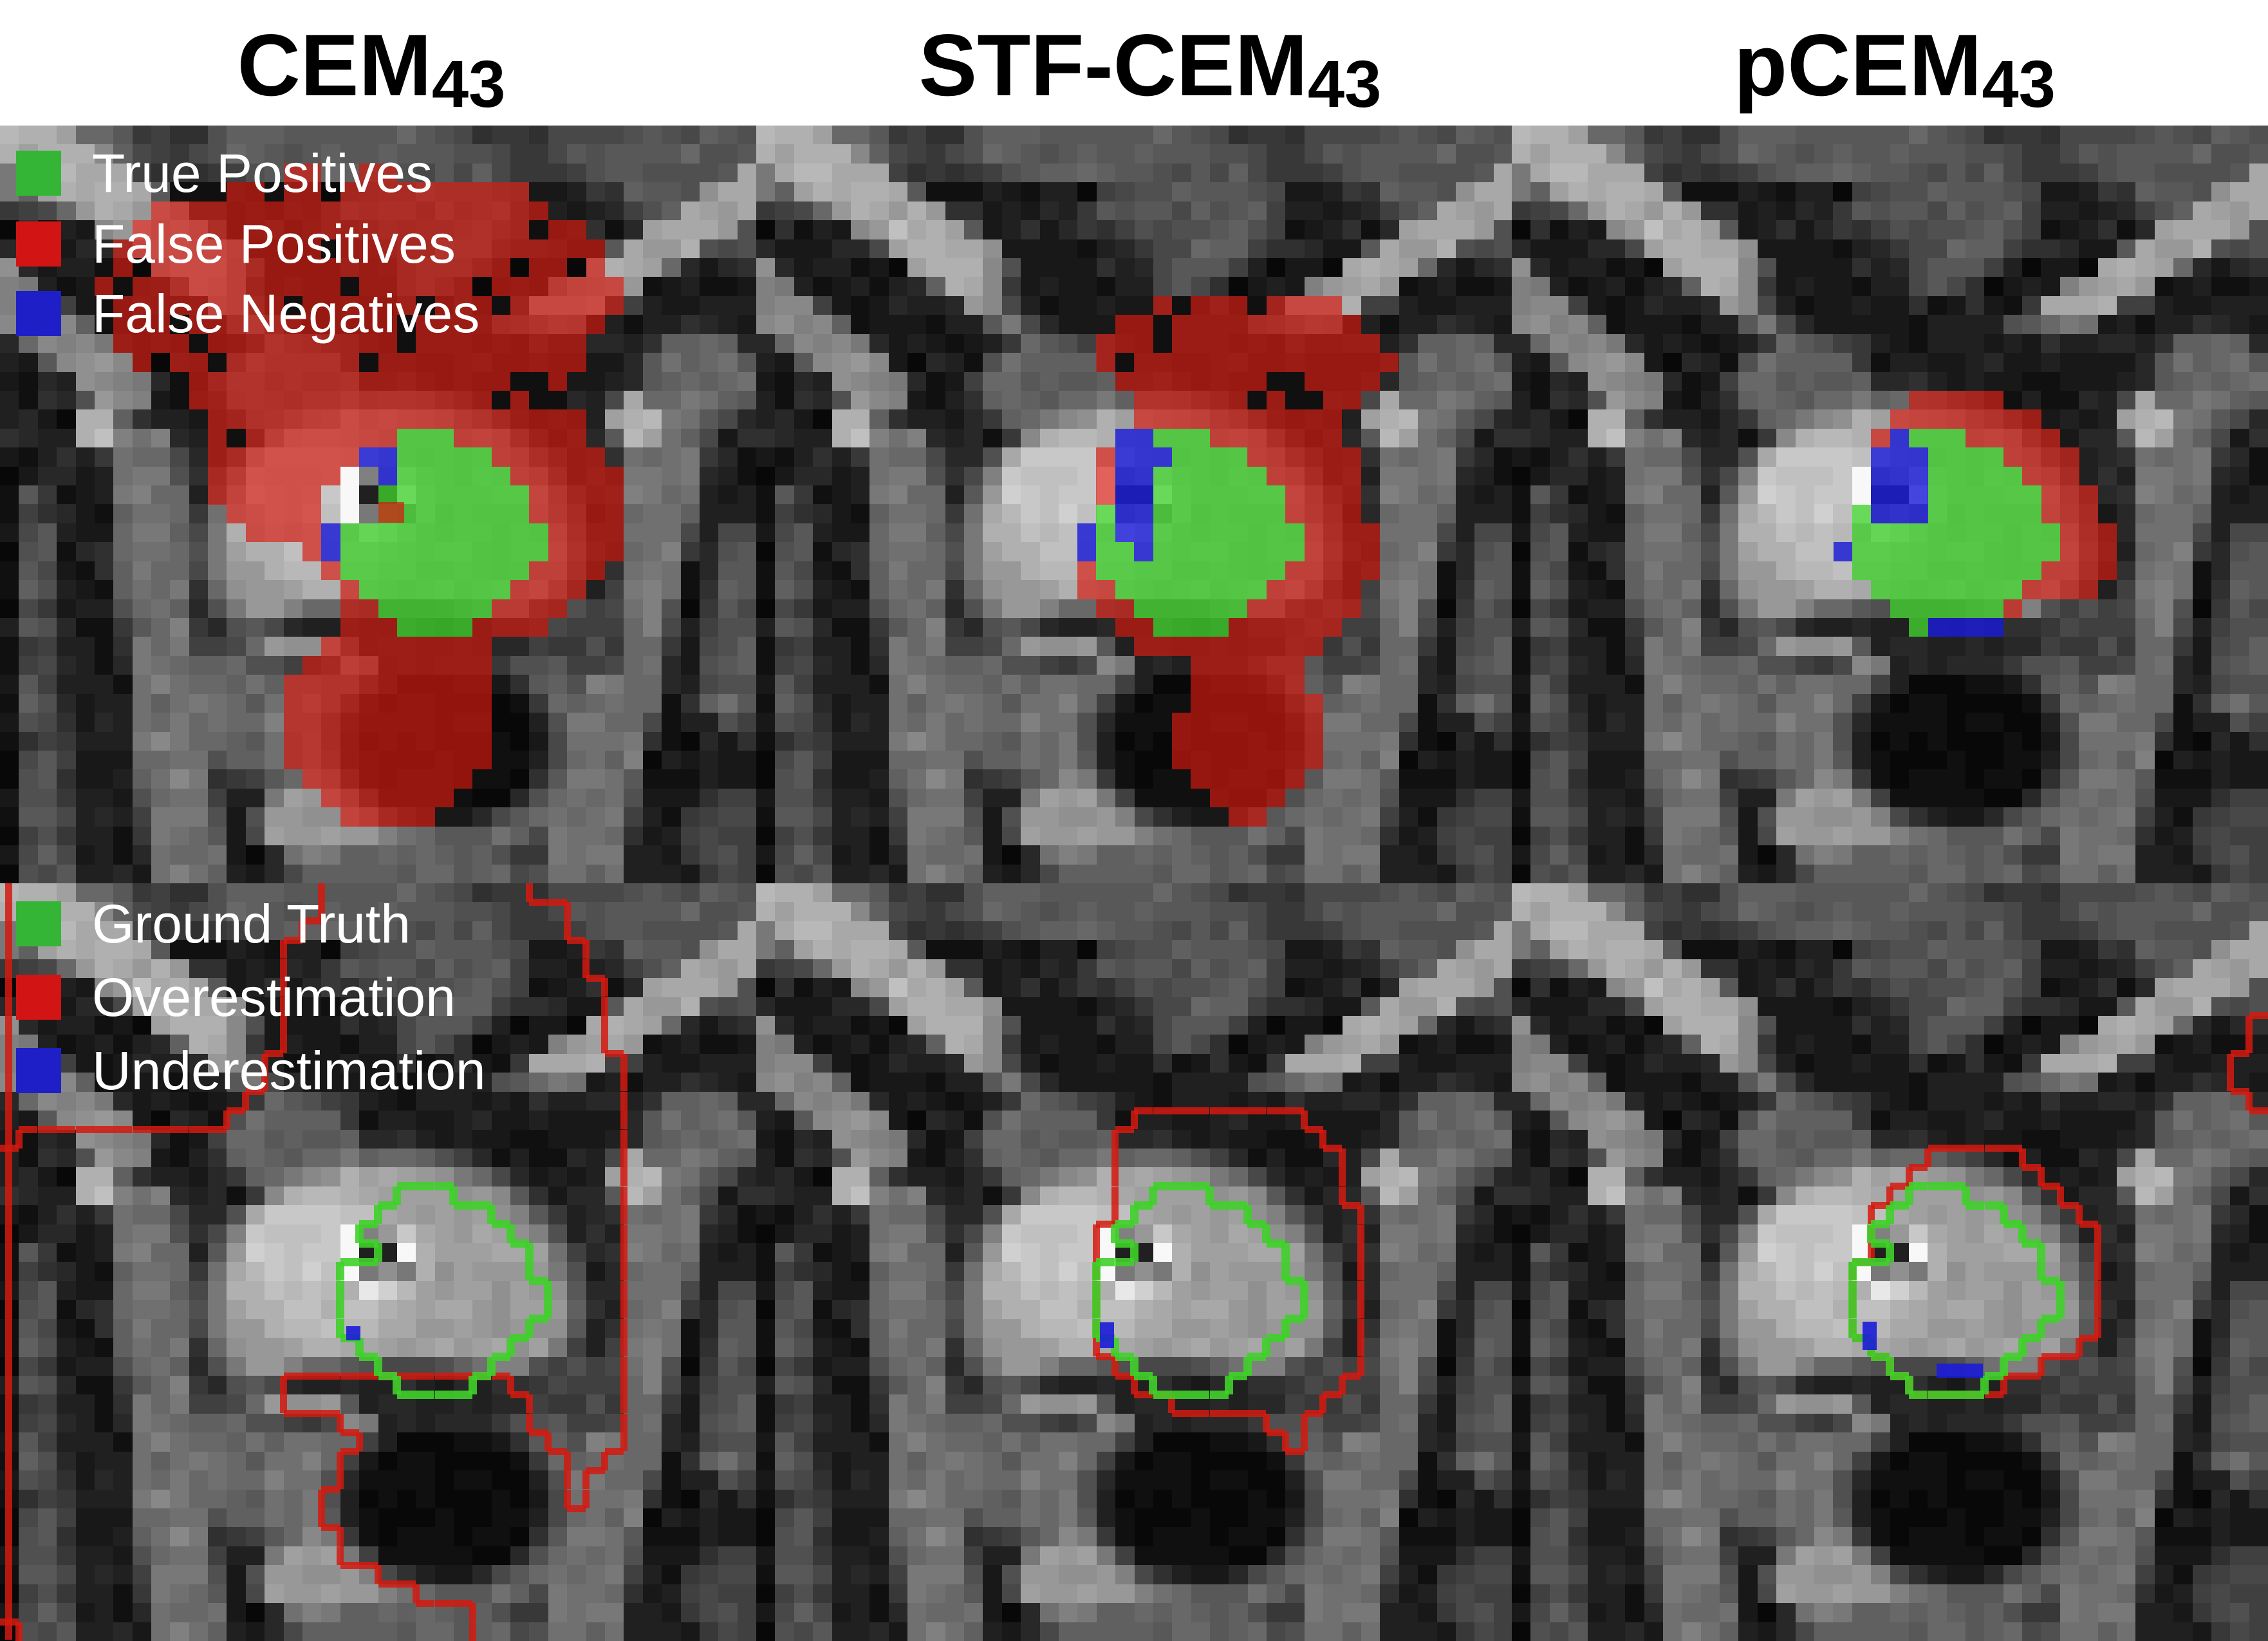 This screenshot has height=1641, width=2268. What do you see at coordinates (262, 173) in the screenshot?
I see `svg-text: True Positives` at bounding box center [262, 173].